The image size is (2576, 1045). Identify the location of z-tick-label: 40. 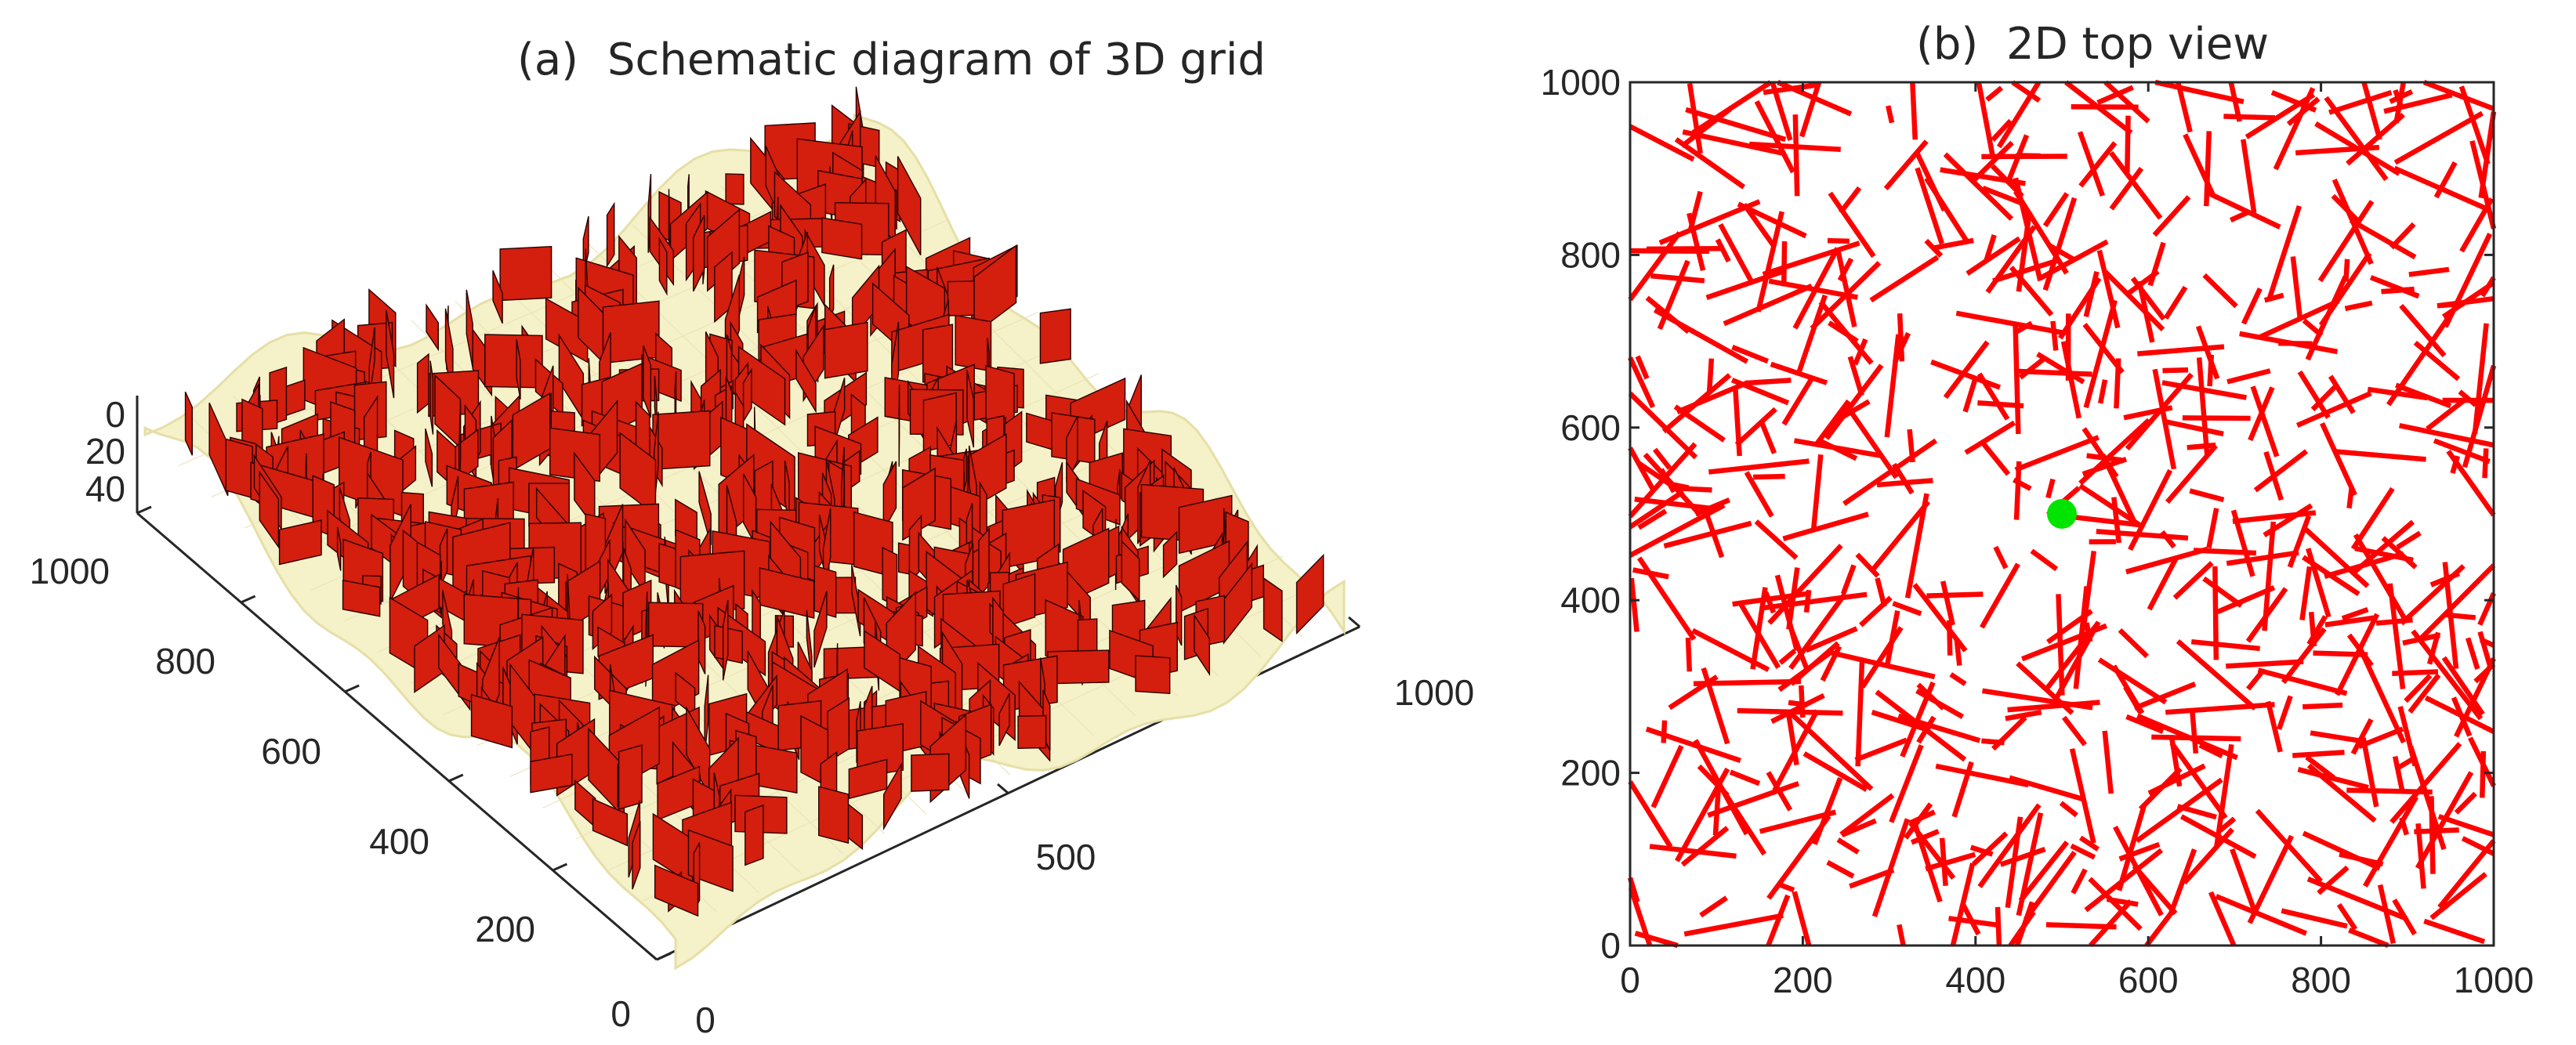
(105, 488).